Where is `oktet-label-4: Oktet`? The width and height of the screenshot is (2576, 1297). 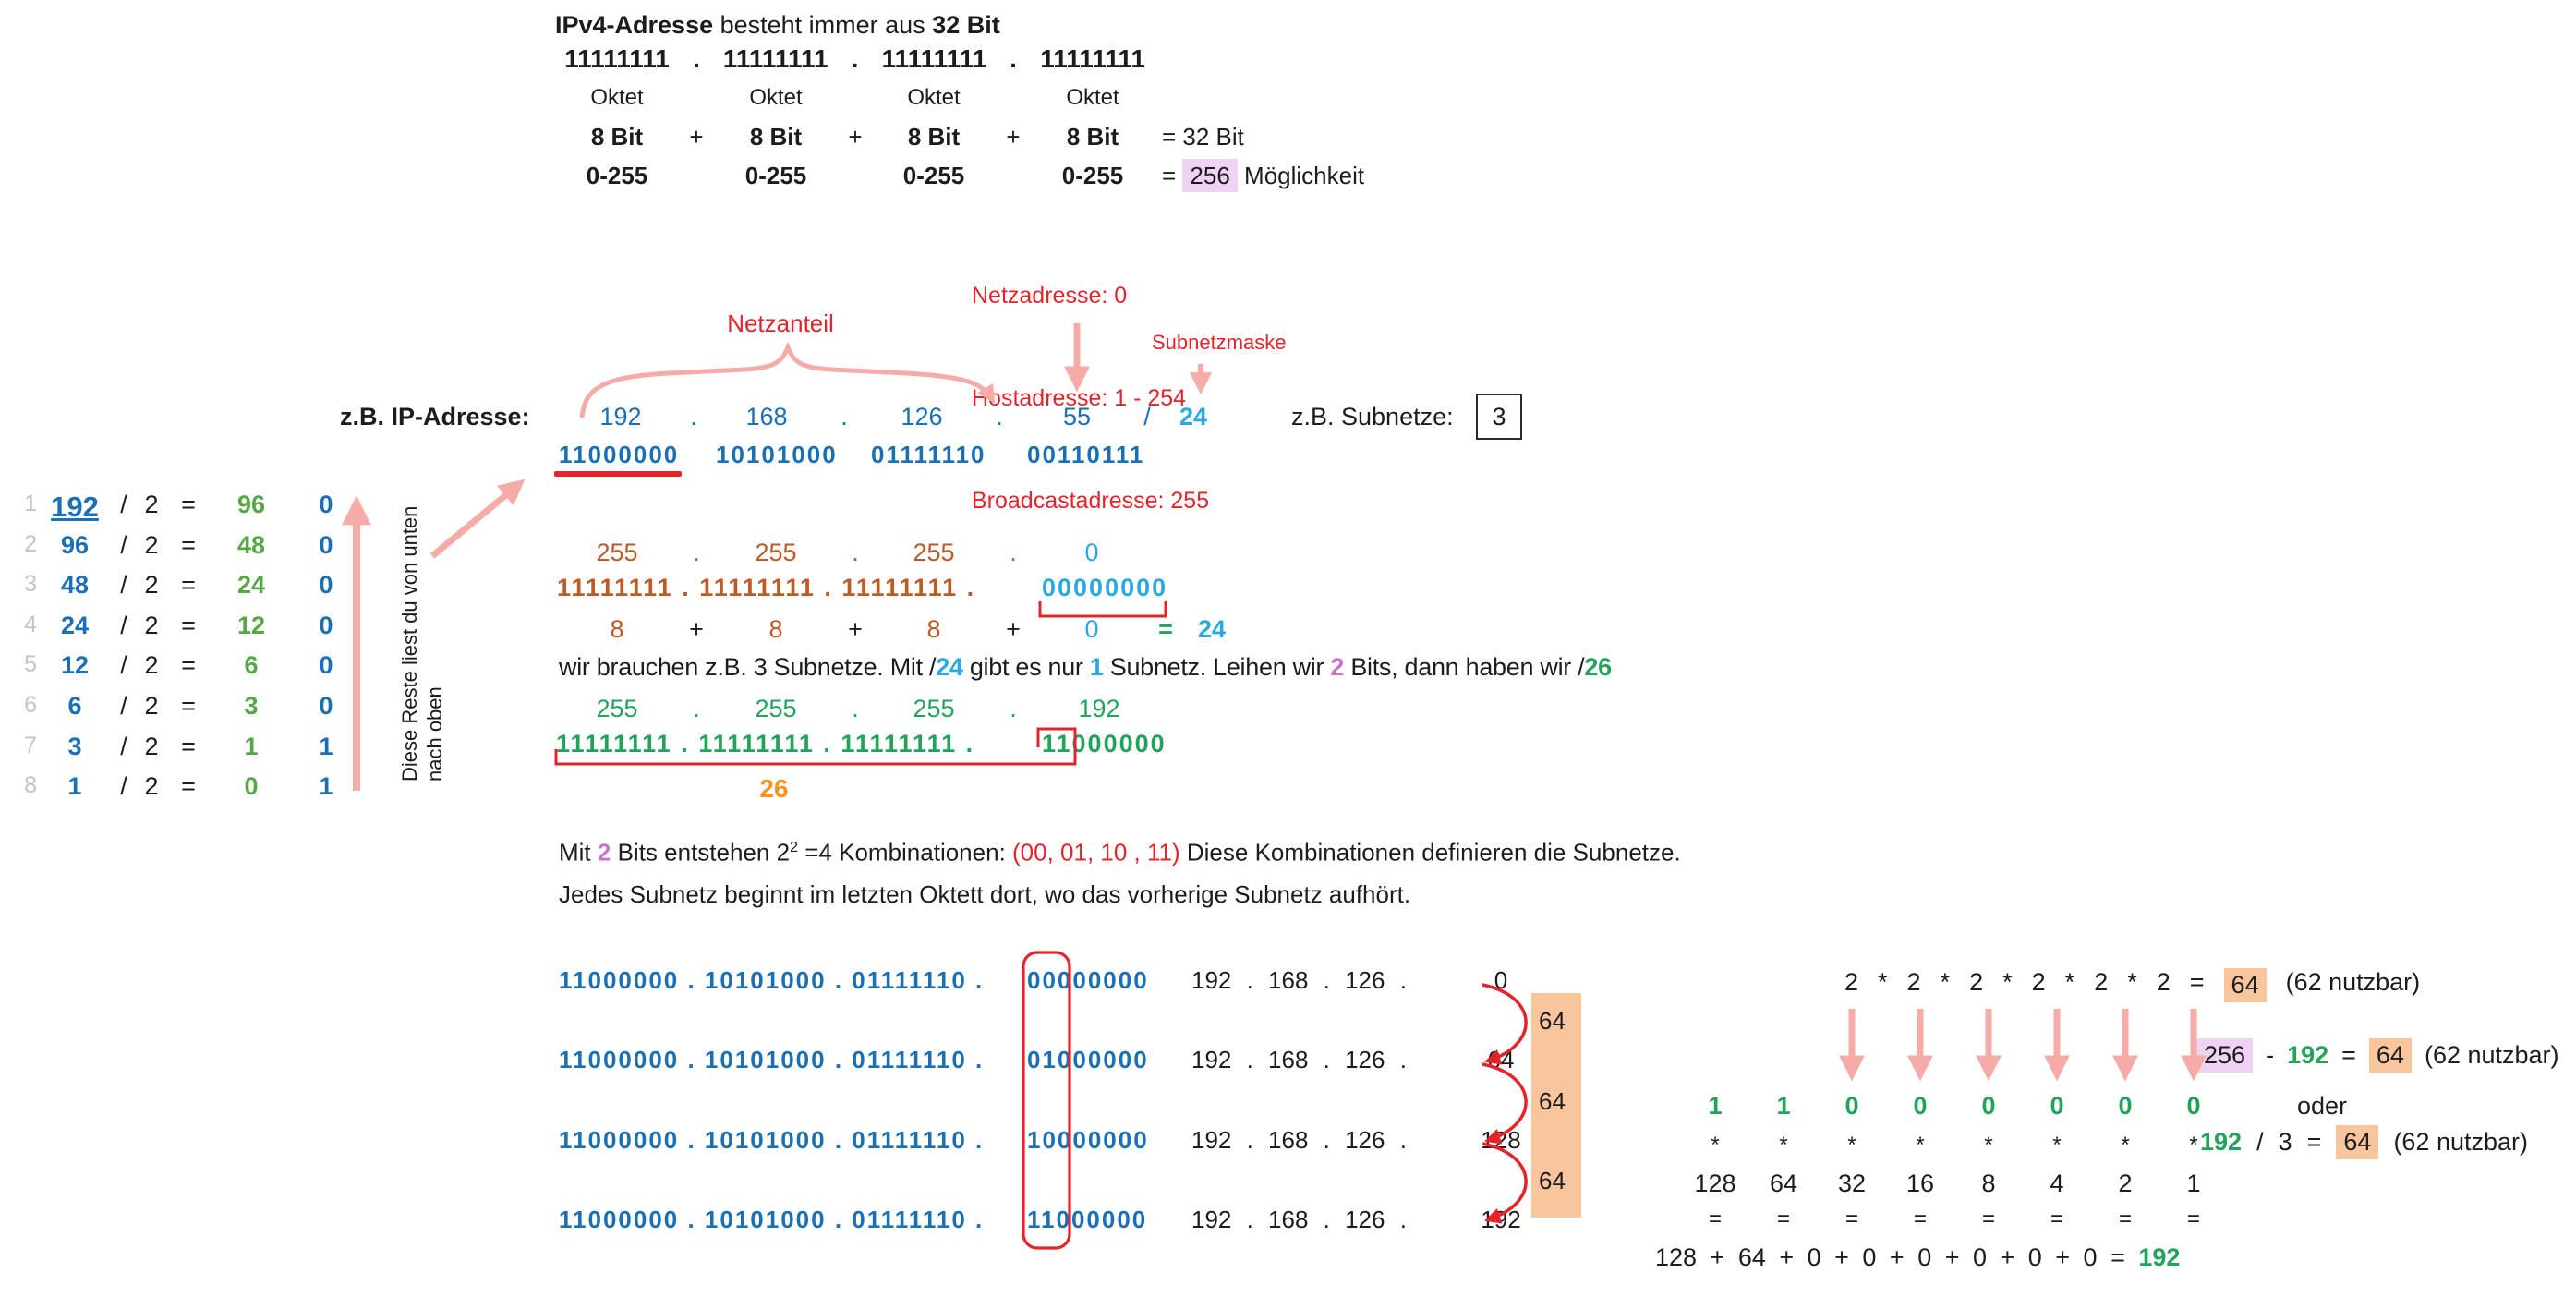
oktet-label-4: Oktet is located at coordinates (1092, 97).